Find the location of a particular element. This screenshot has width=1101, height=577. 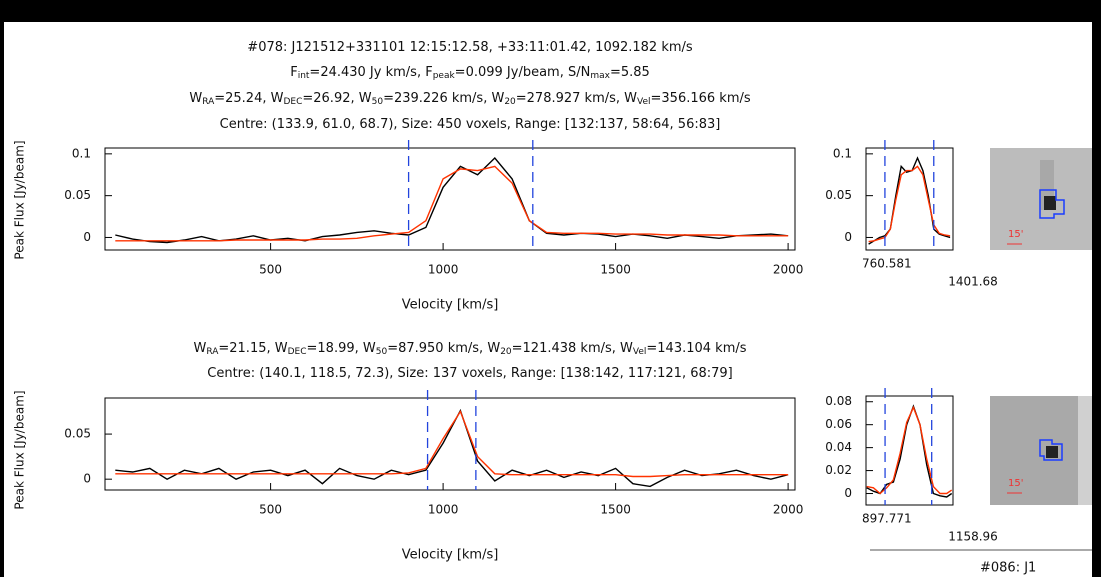

y-tick-label: 0.04 is located at coordinates (838, 447).